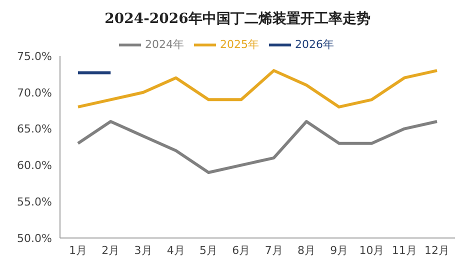 This screenshot has height=276, width=475. I want to click on y-tick-label: 50.0%, so click(34, 238).